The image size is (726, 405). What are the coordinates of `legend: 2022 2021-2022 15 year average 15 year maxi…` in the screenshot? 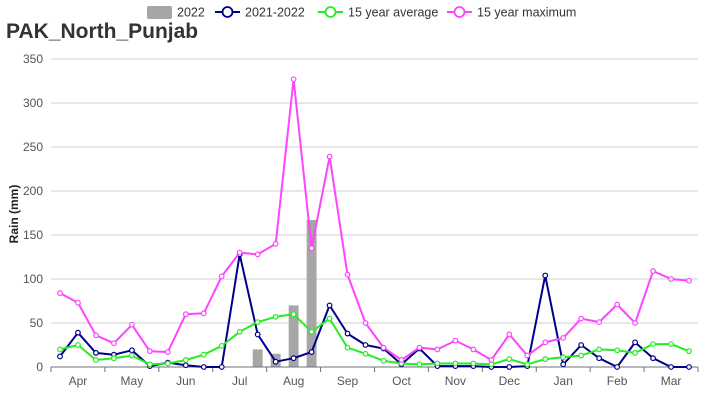 It's located at (361, 13).